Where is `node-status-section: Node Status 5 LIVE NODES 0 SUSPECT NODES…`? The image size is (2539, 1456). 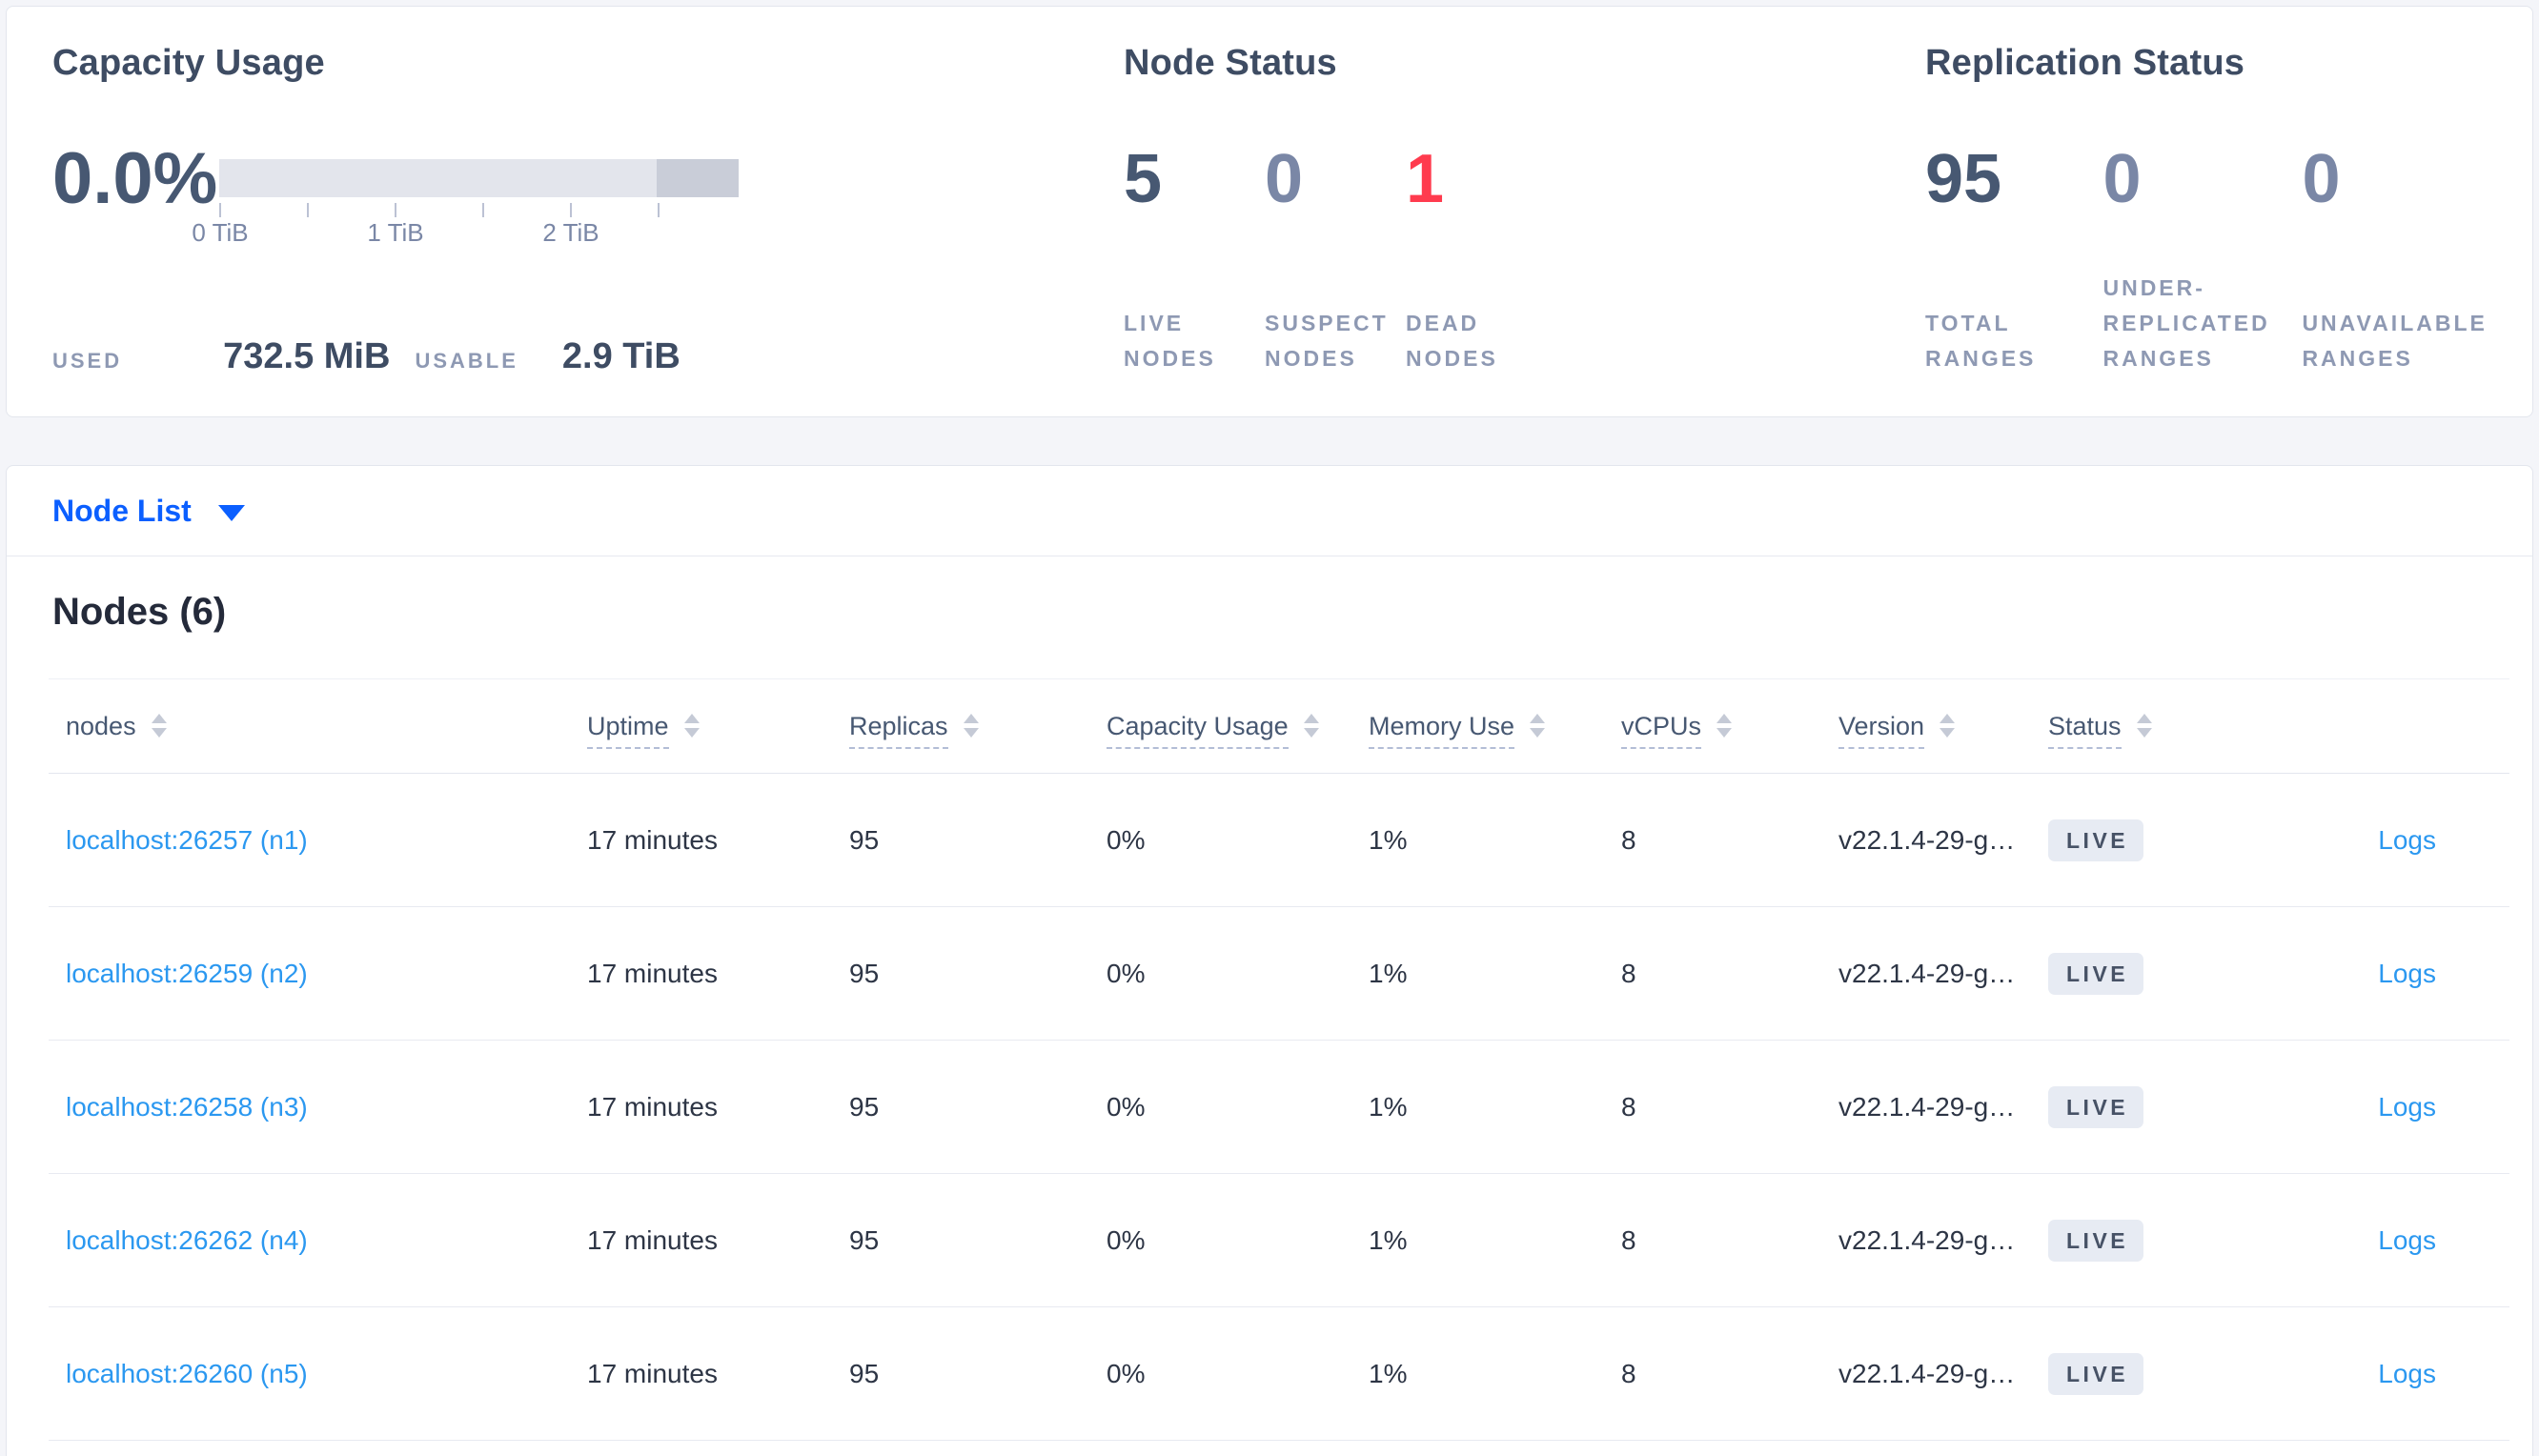 node-status-section: Node Status 5 LIVE NODES 0 SUSPECT NODES… is located at coordinates (1486, 210).